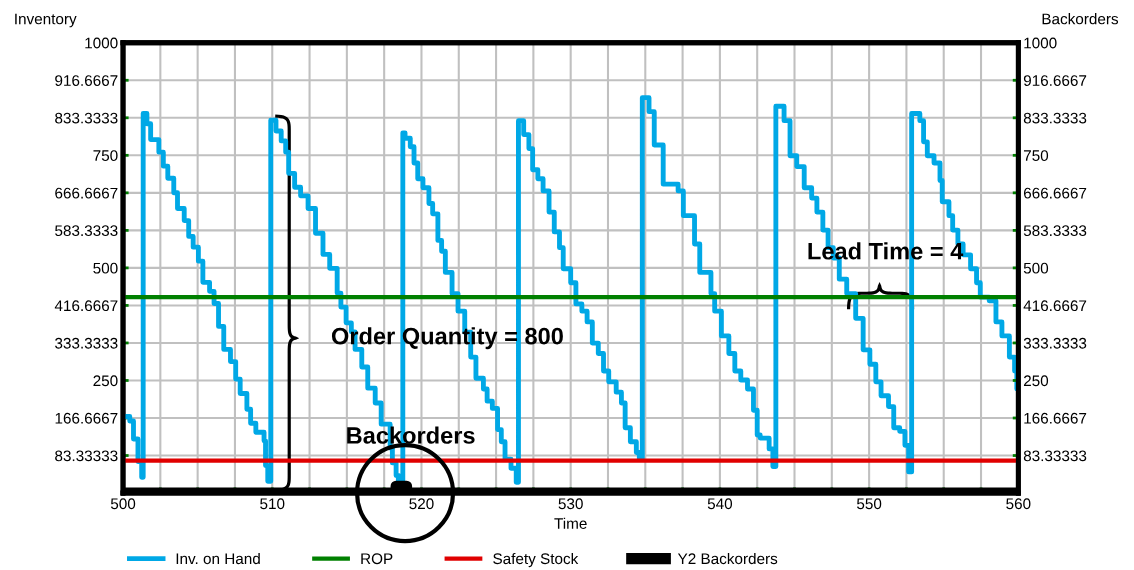  I want to click on y-tick-label: 1000, so click(101, 43).